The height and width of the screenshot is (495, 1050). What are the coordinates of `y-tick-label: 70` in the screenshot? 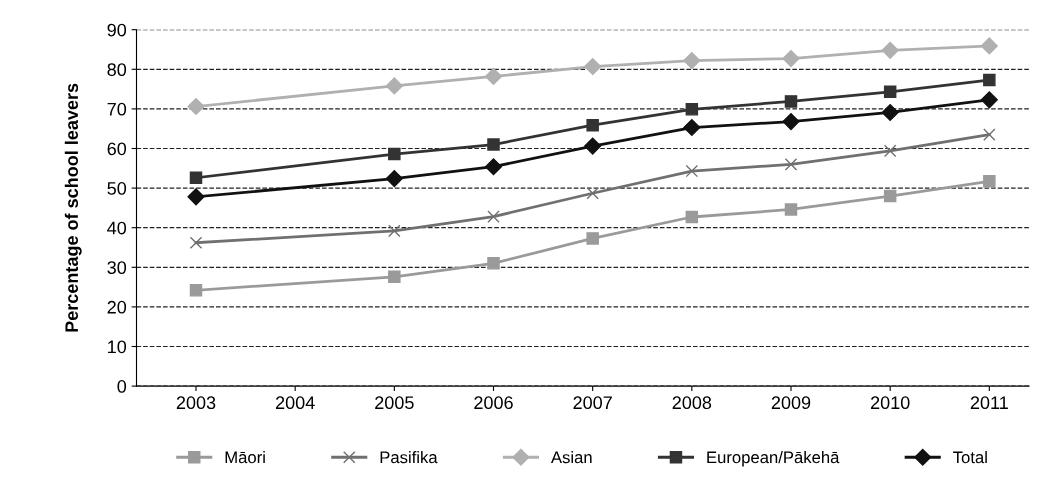 It's located at (117, 109).